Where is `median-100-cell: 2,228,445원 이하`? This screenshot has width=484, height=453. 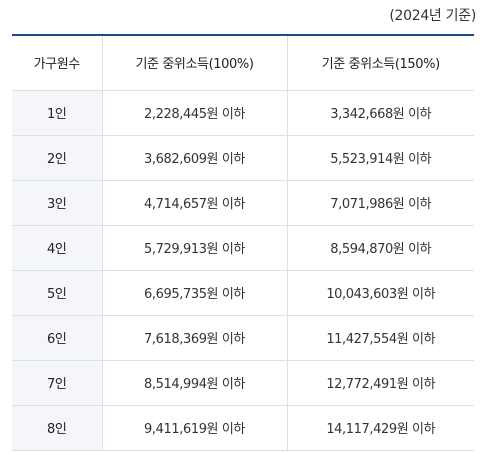
median-100-cell: 2,228,445원 이하 is located at coordinates (194, 113).